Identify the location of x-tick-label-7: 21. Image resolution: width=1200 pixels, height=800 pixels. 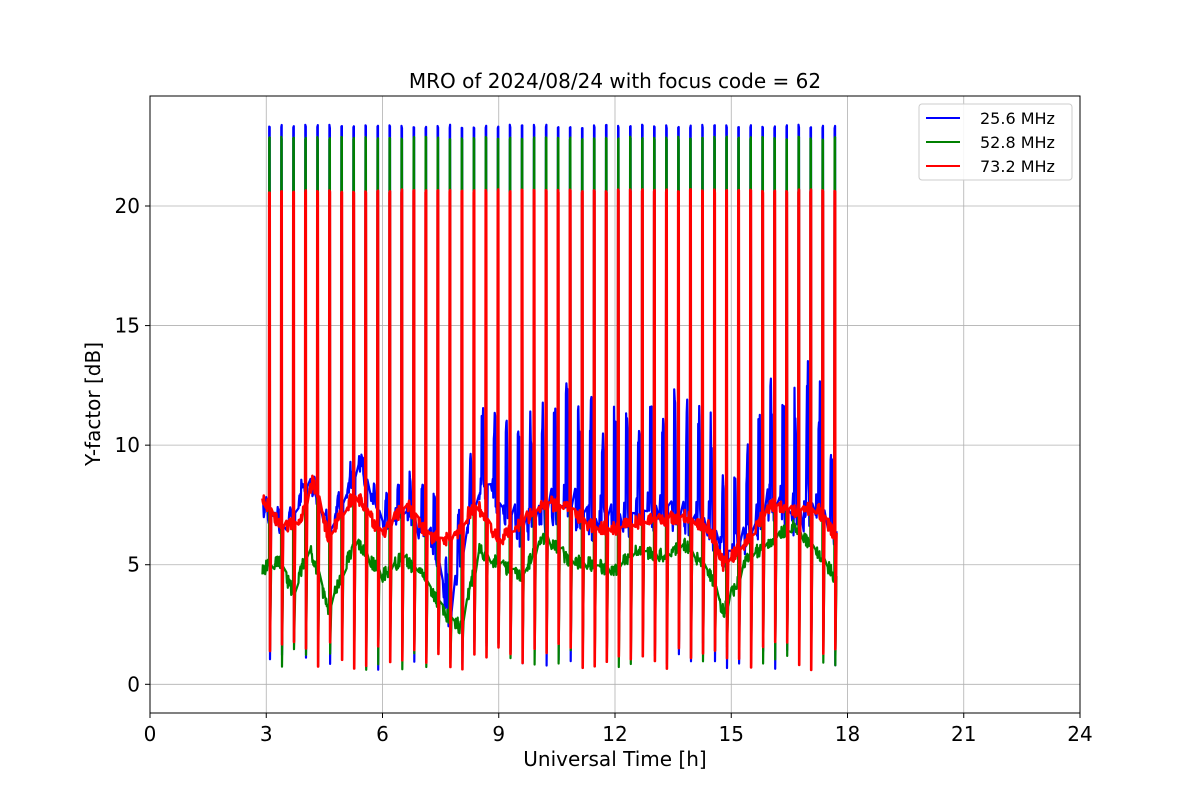
(963, 734).